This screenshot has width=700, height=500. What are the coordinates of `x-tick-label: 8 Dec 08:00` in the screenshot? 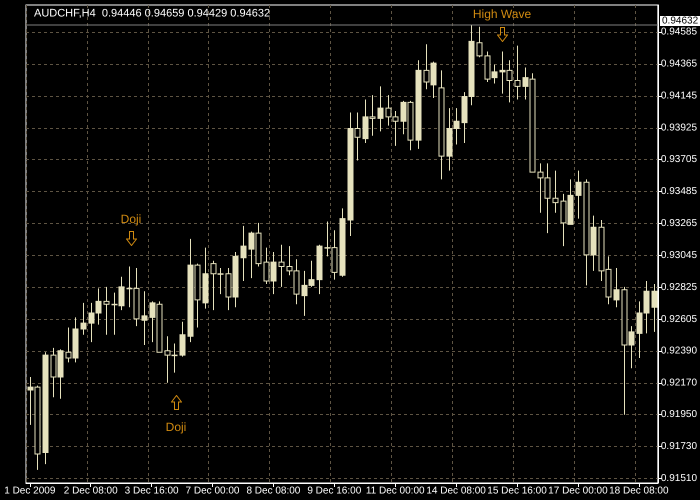 It's located at (273, 491).